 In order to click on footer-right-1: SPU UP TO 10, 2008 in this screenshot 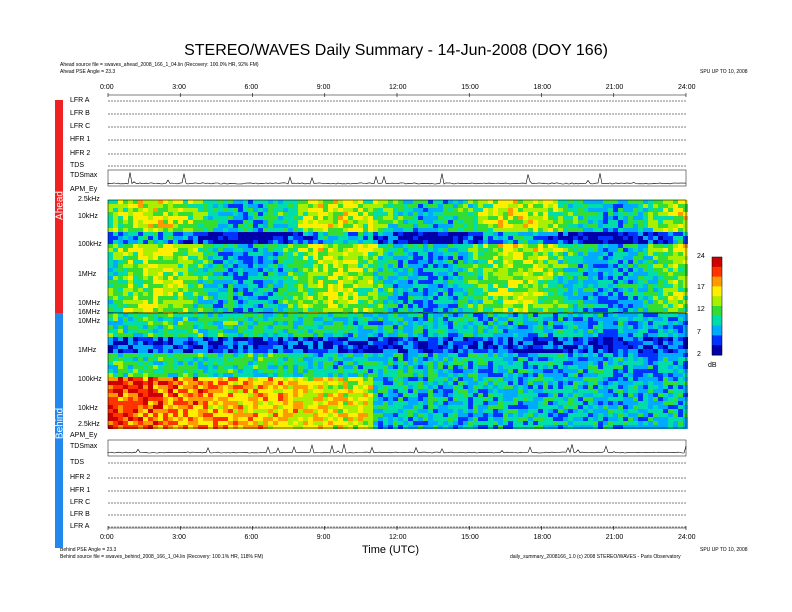, I will do `click(724, 550)`.